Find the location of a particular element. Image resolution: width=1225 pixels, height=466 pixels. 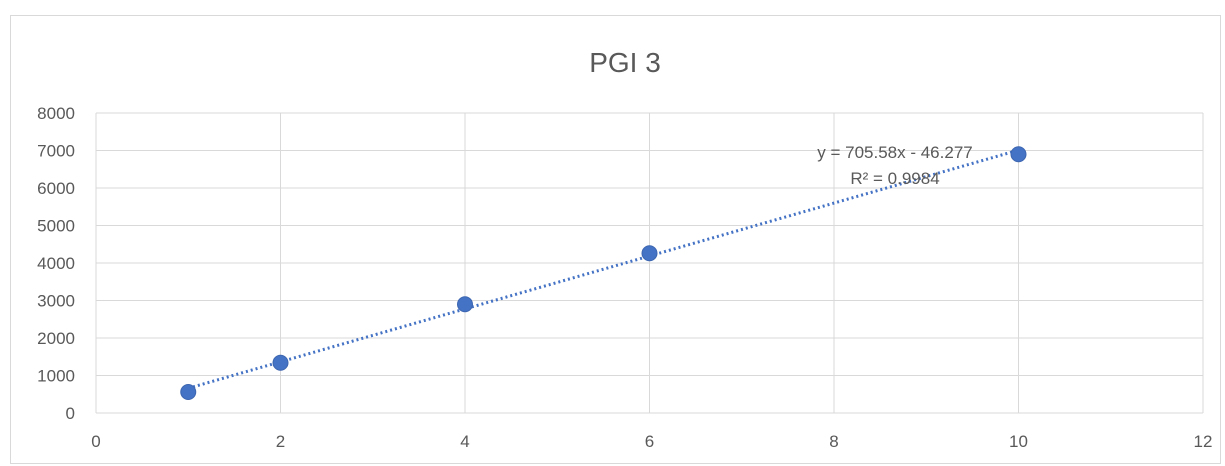

x-tick-label: 12 is located at coordinates (1203, 441).